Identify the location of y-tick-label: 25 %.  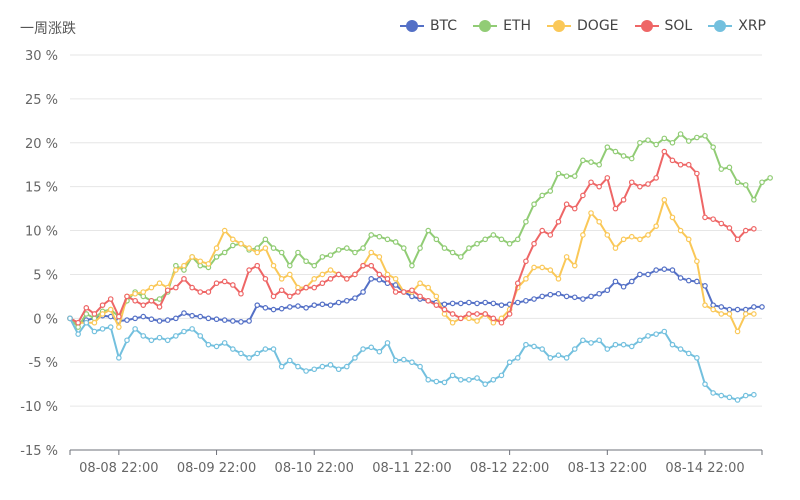
(41, 100).